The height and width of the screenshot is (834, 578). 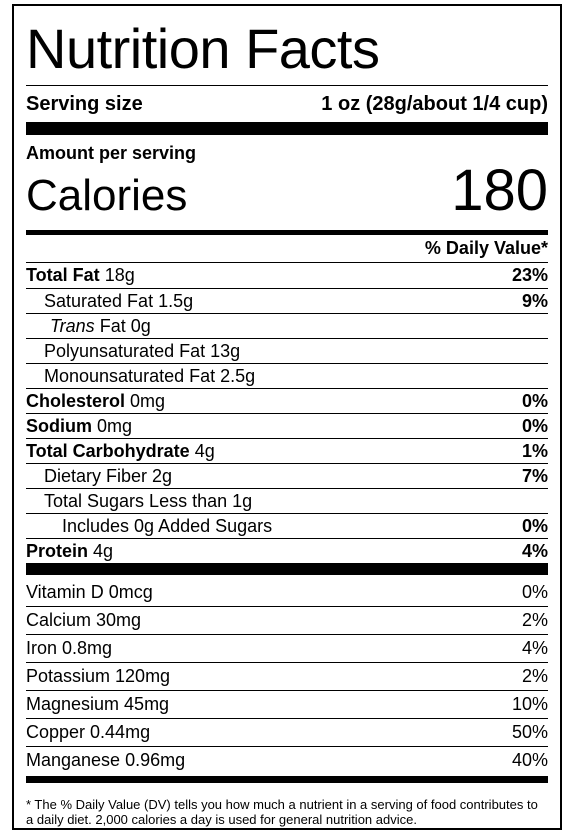 What do you see at coordinates (287, 732) in the screenshot?
I see `vitamin-row-copper: Copper 0.44mg 50%` at bounding box center [287, 732].